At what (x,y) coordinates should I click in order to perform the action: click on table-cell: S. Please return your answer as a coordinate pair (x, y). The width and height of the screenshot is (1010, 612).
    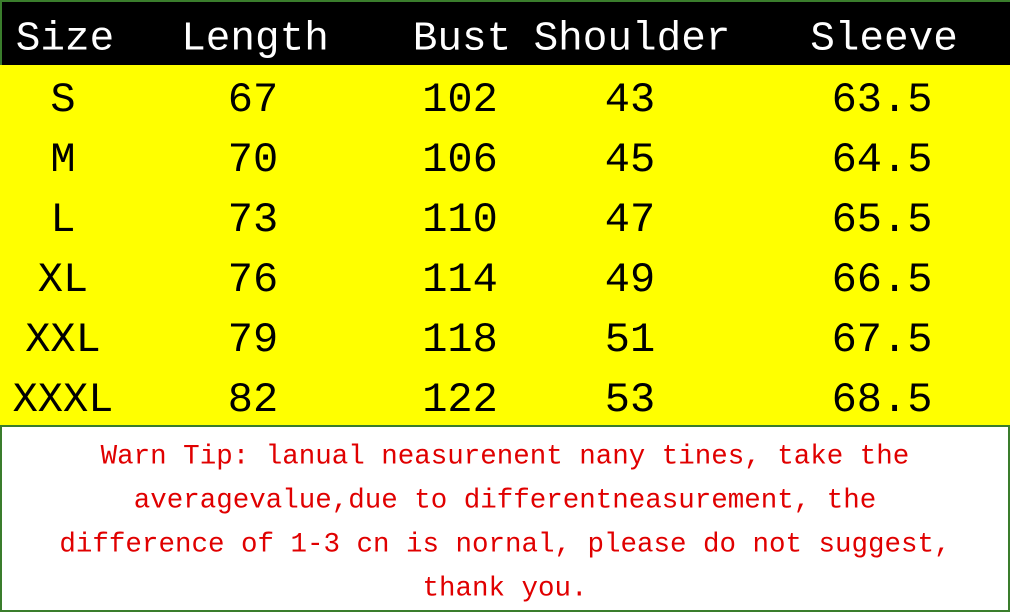
    Looking at the image, I should click on (63, 100).